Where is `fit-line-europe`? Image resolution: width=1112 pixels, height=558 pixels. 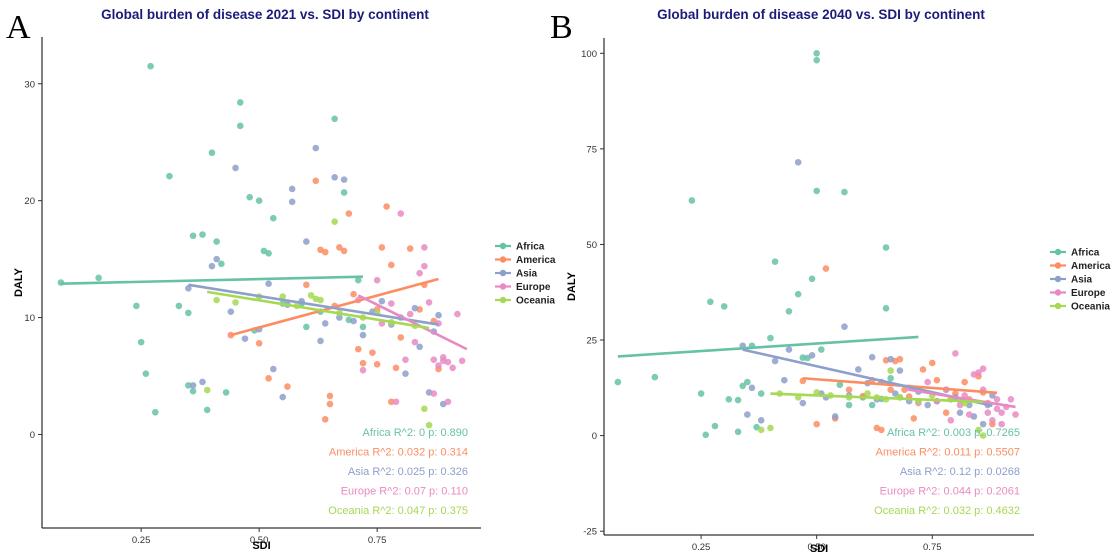 fit-line-europe is located at coordinates (412, 322).